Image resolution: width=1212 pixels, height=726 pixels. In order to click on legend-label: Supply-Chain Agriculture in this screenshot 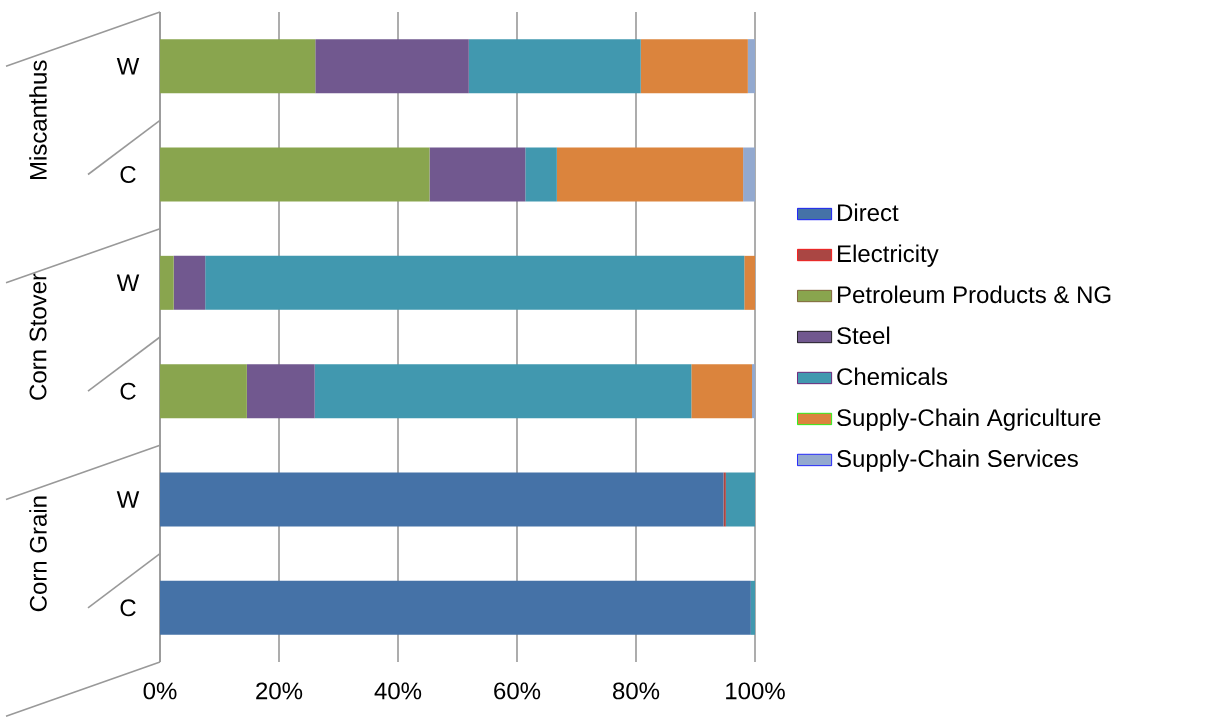, I will do `click(969, 419)`.